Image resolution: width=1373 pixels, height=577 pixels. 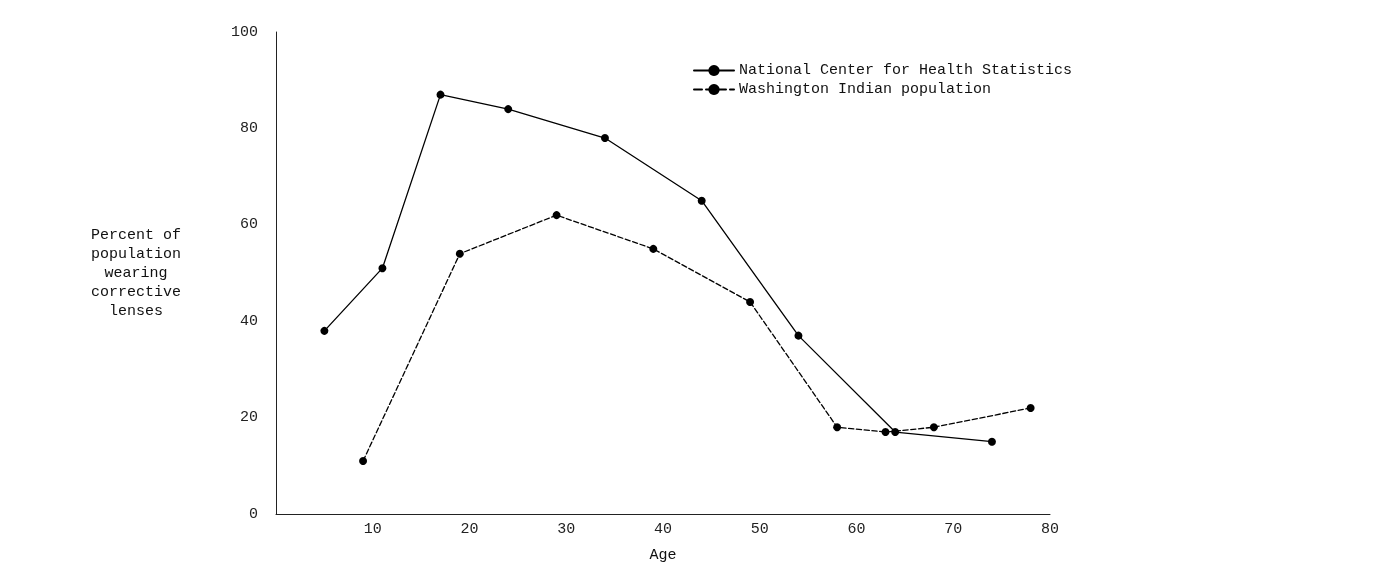 I want to click on legend-label: Washington Indian population, so click(x=865, y=89).